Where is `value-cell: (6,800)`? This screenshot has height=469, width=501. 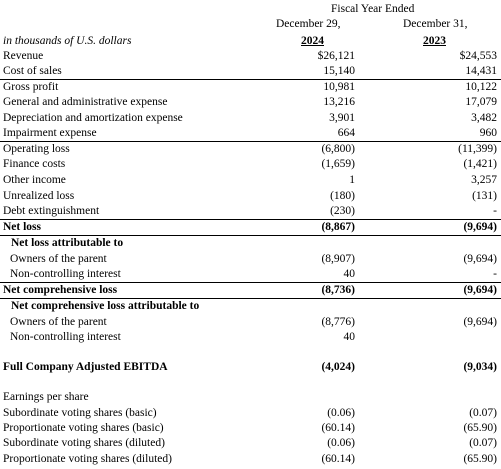 value-cell: (6,800) is located at coordinates (338, 149).